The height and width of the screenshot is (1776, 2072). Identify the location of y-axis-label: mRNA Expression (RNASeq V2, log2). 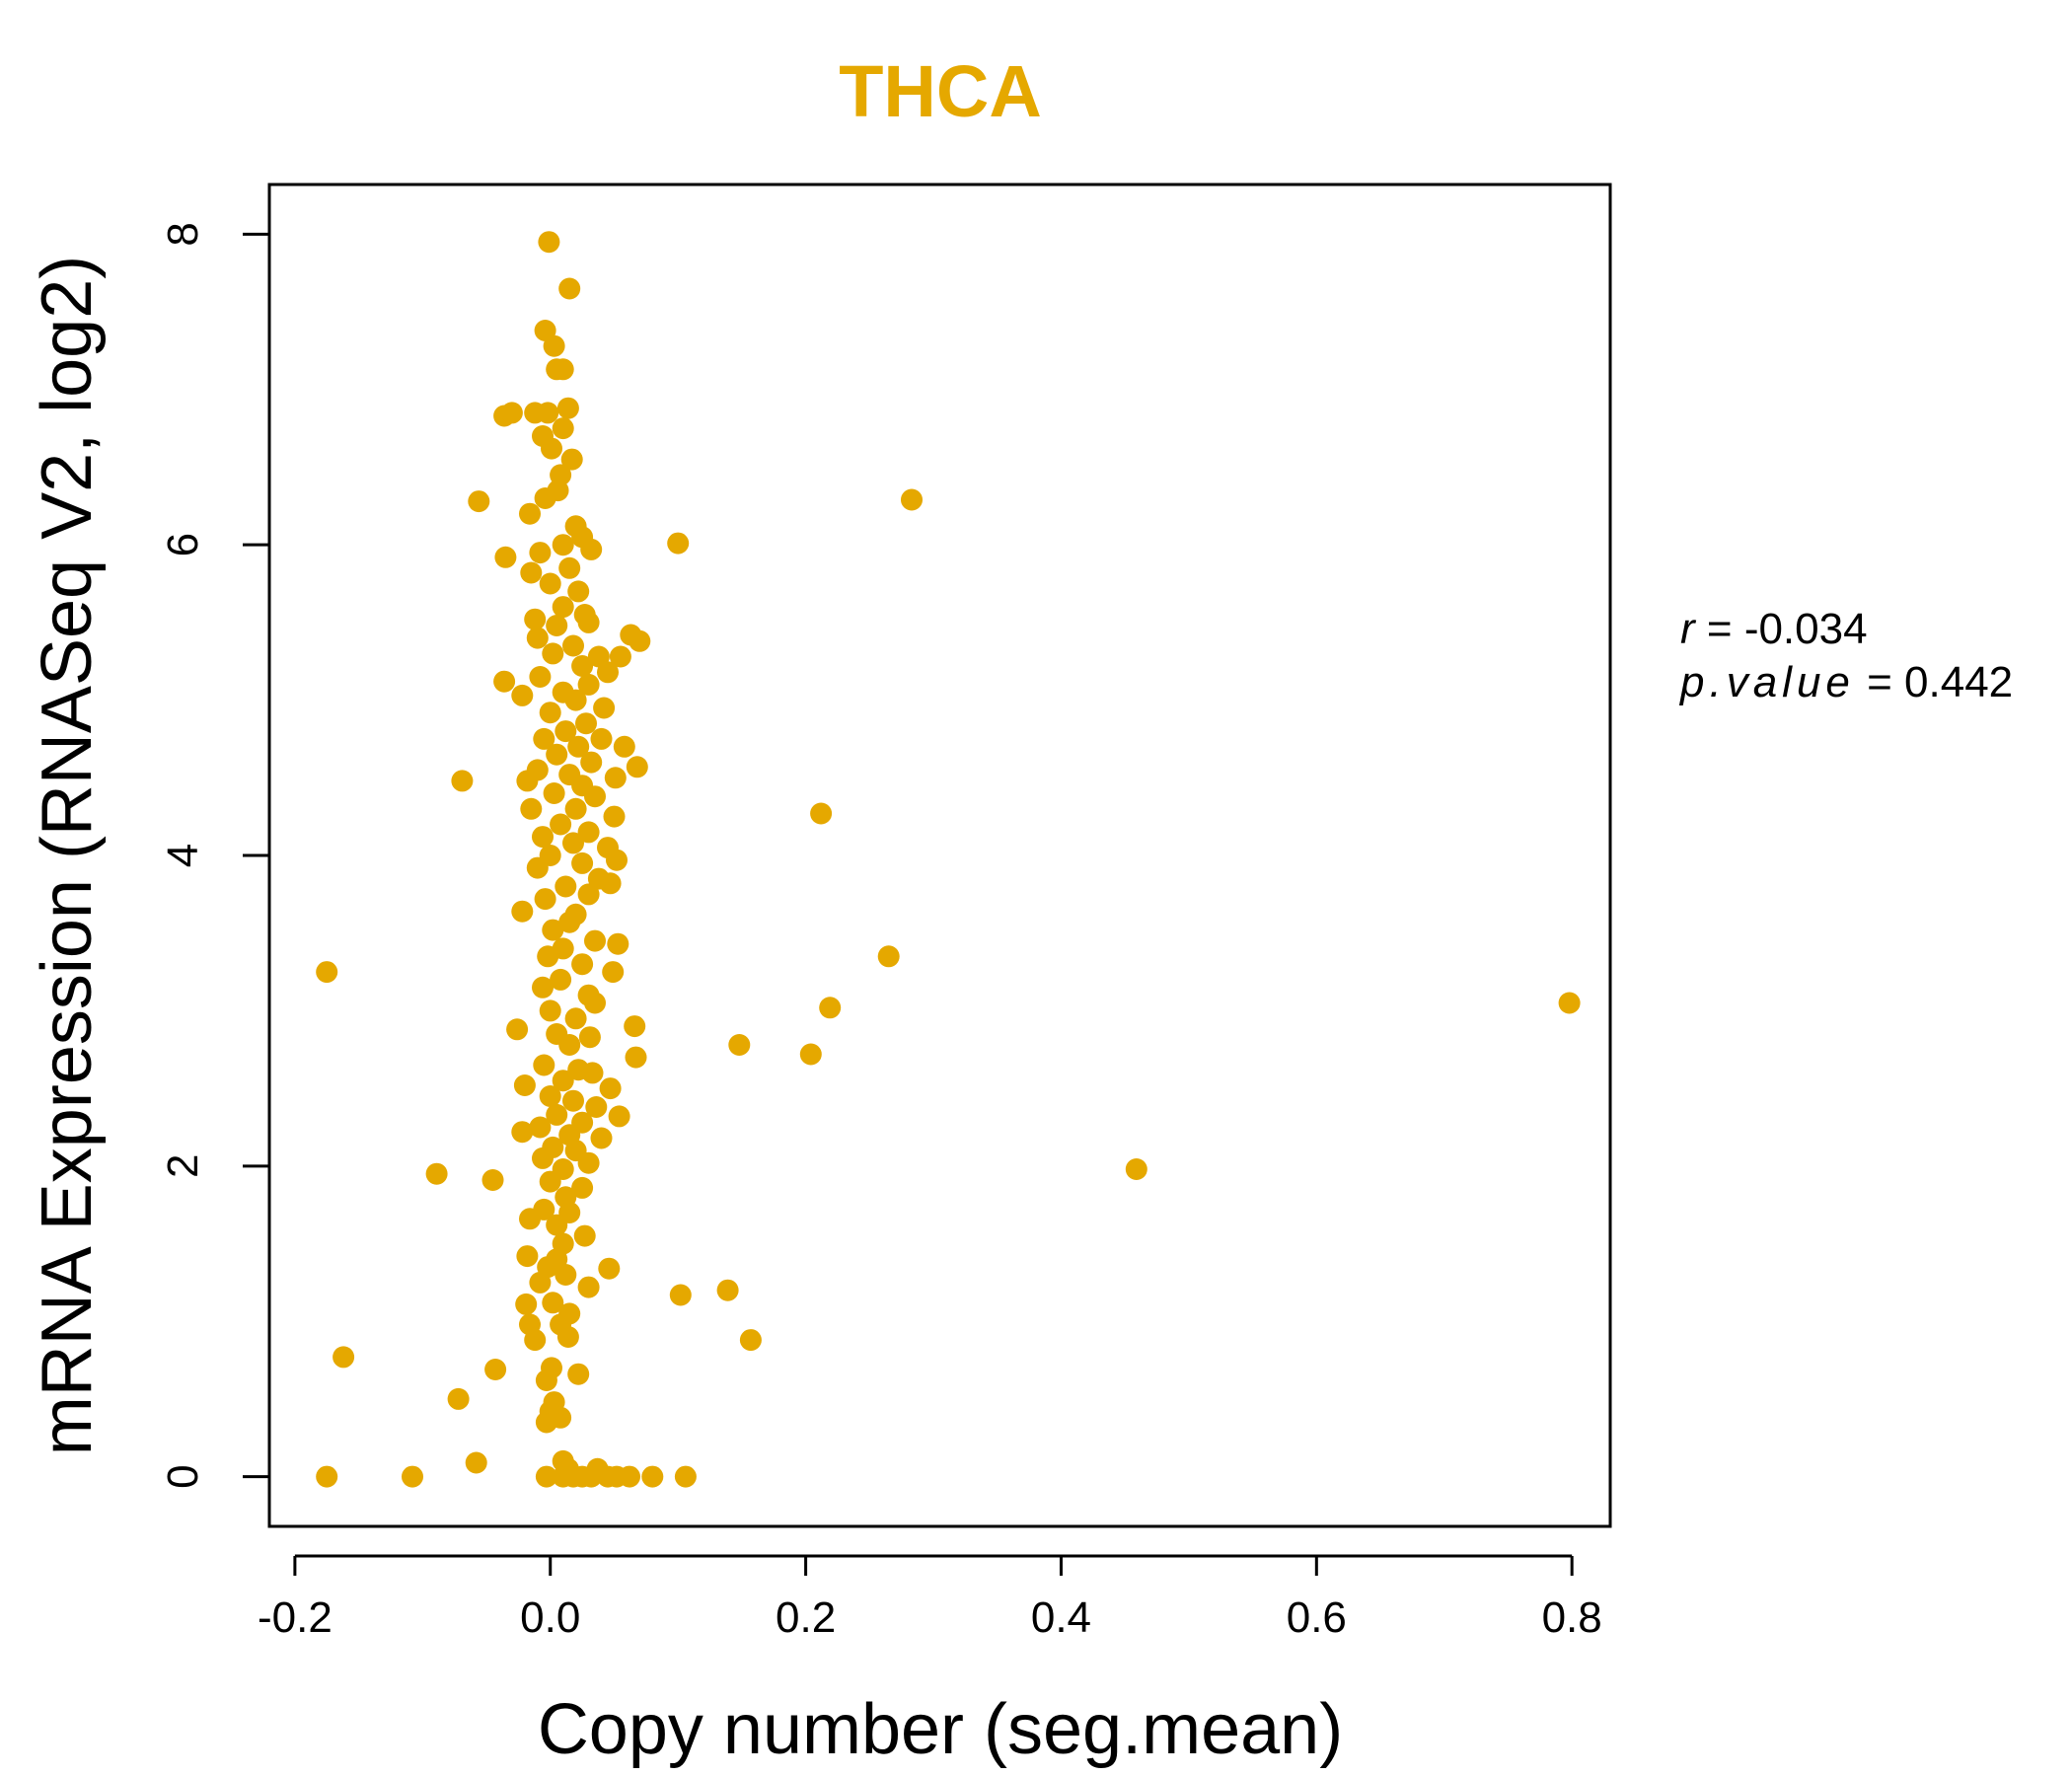
(67, 855).